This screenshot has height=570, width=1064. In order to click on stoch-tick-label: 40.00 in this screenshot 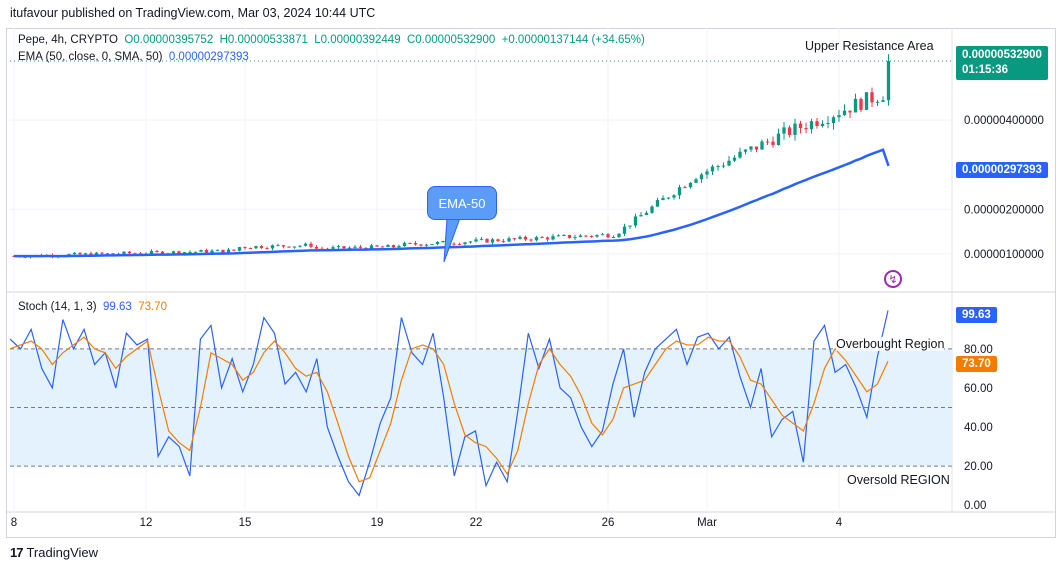, I will do `click(978, 428)`.